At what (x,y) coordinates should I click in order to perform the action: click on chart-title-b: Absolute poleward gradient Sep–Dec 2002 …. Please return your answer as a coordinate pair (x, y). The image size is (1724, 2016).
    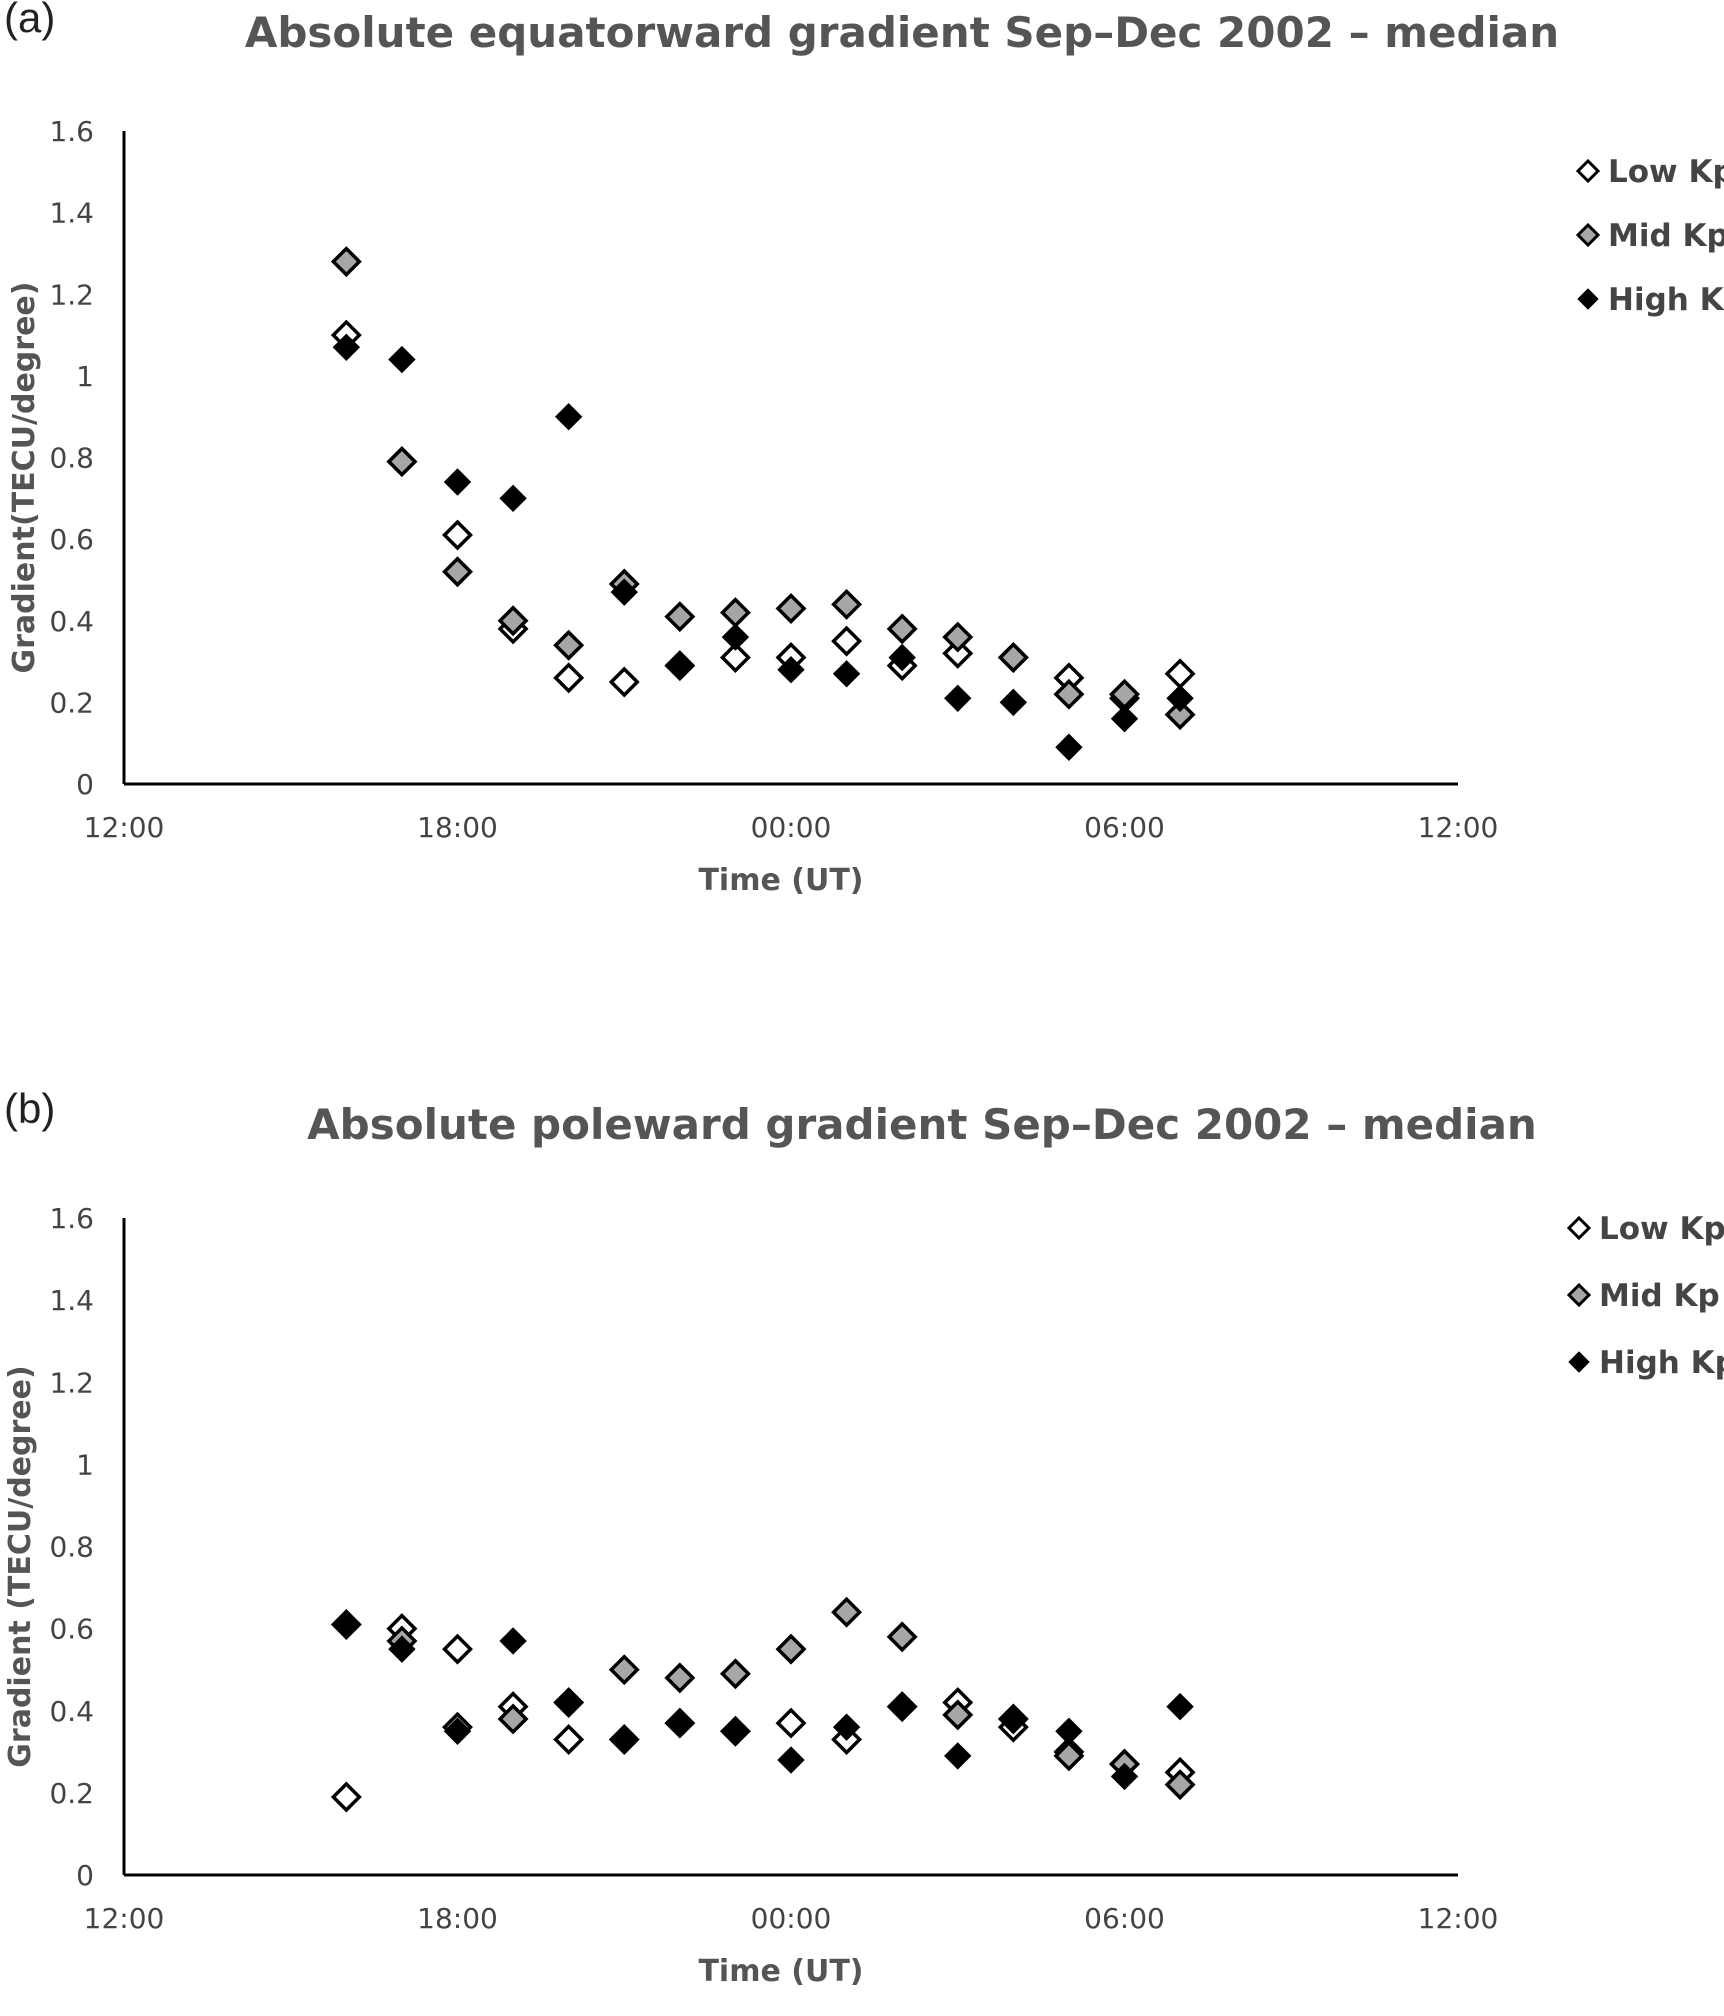
    Looking at the image, I should click on (922, 1124).